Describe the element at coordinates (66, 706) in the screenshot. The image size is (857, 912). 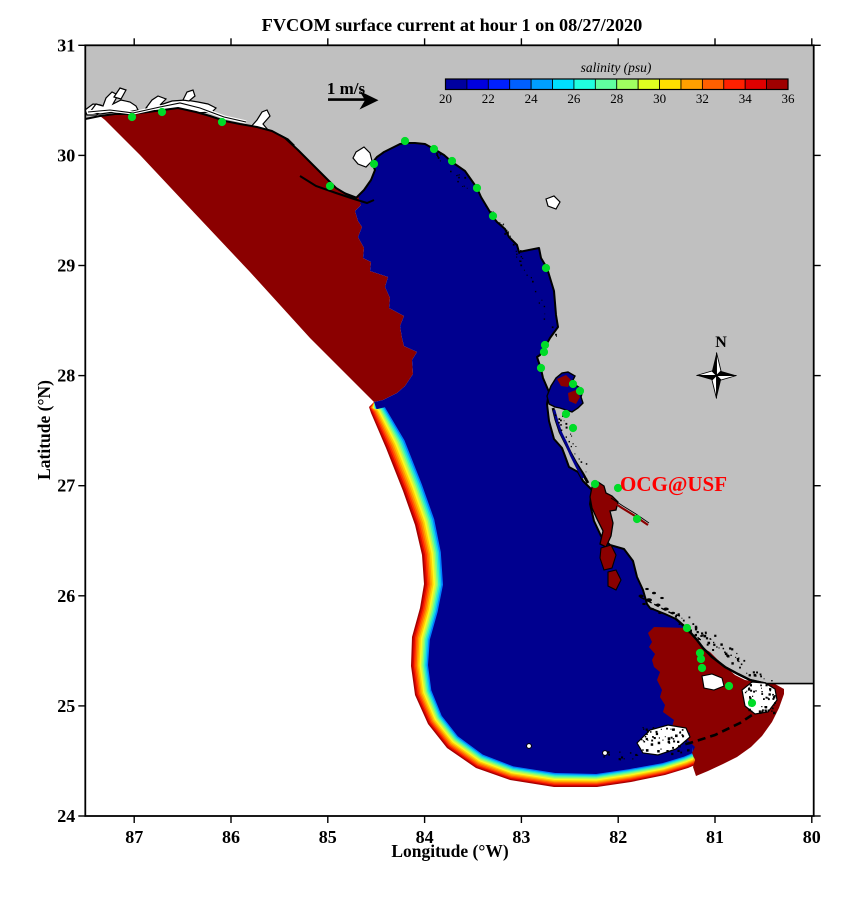
I see `svg-text: 25` at that location.